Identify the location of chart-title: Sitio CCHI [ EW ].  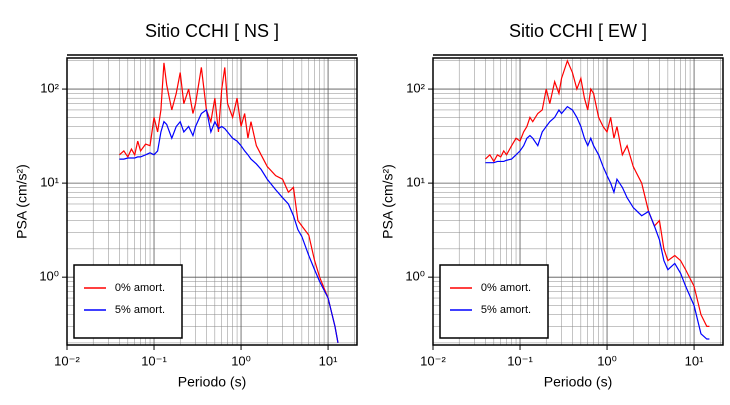
(578, 31).